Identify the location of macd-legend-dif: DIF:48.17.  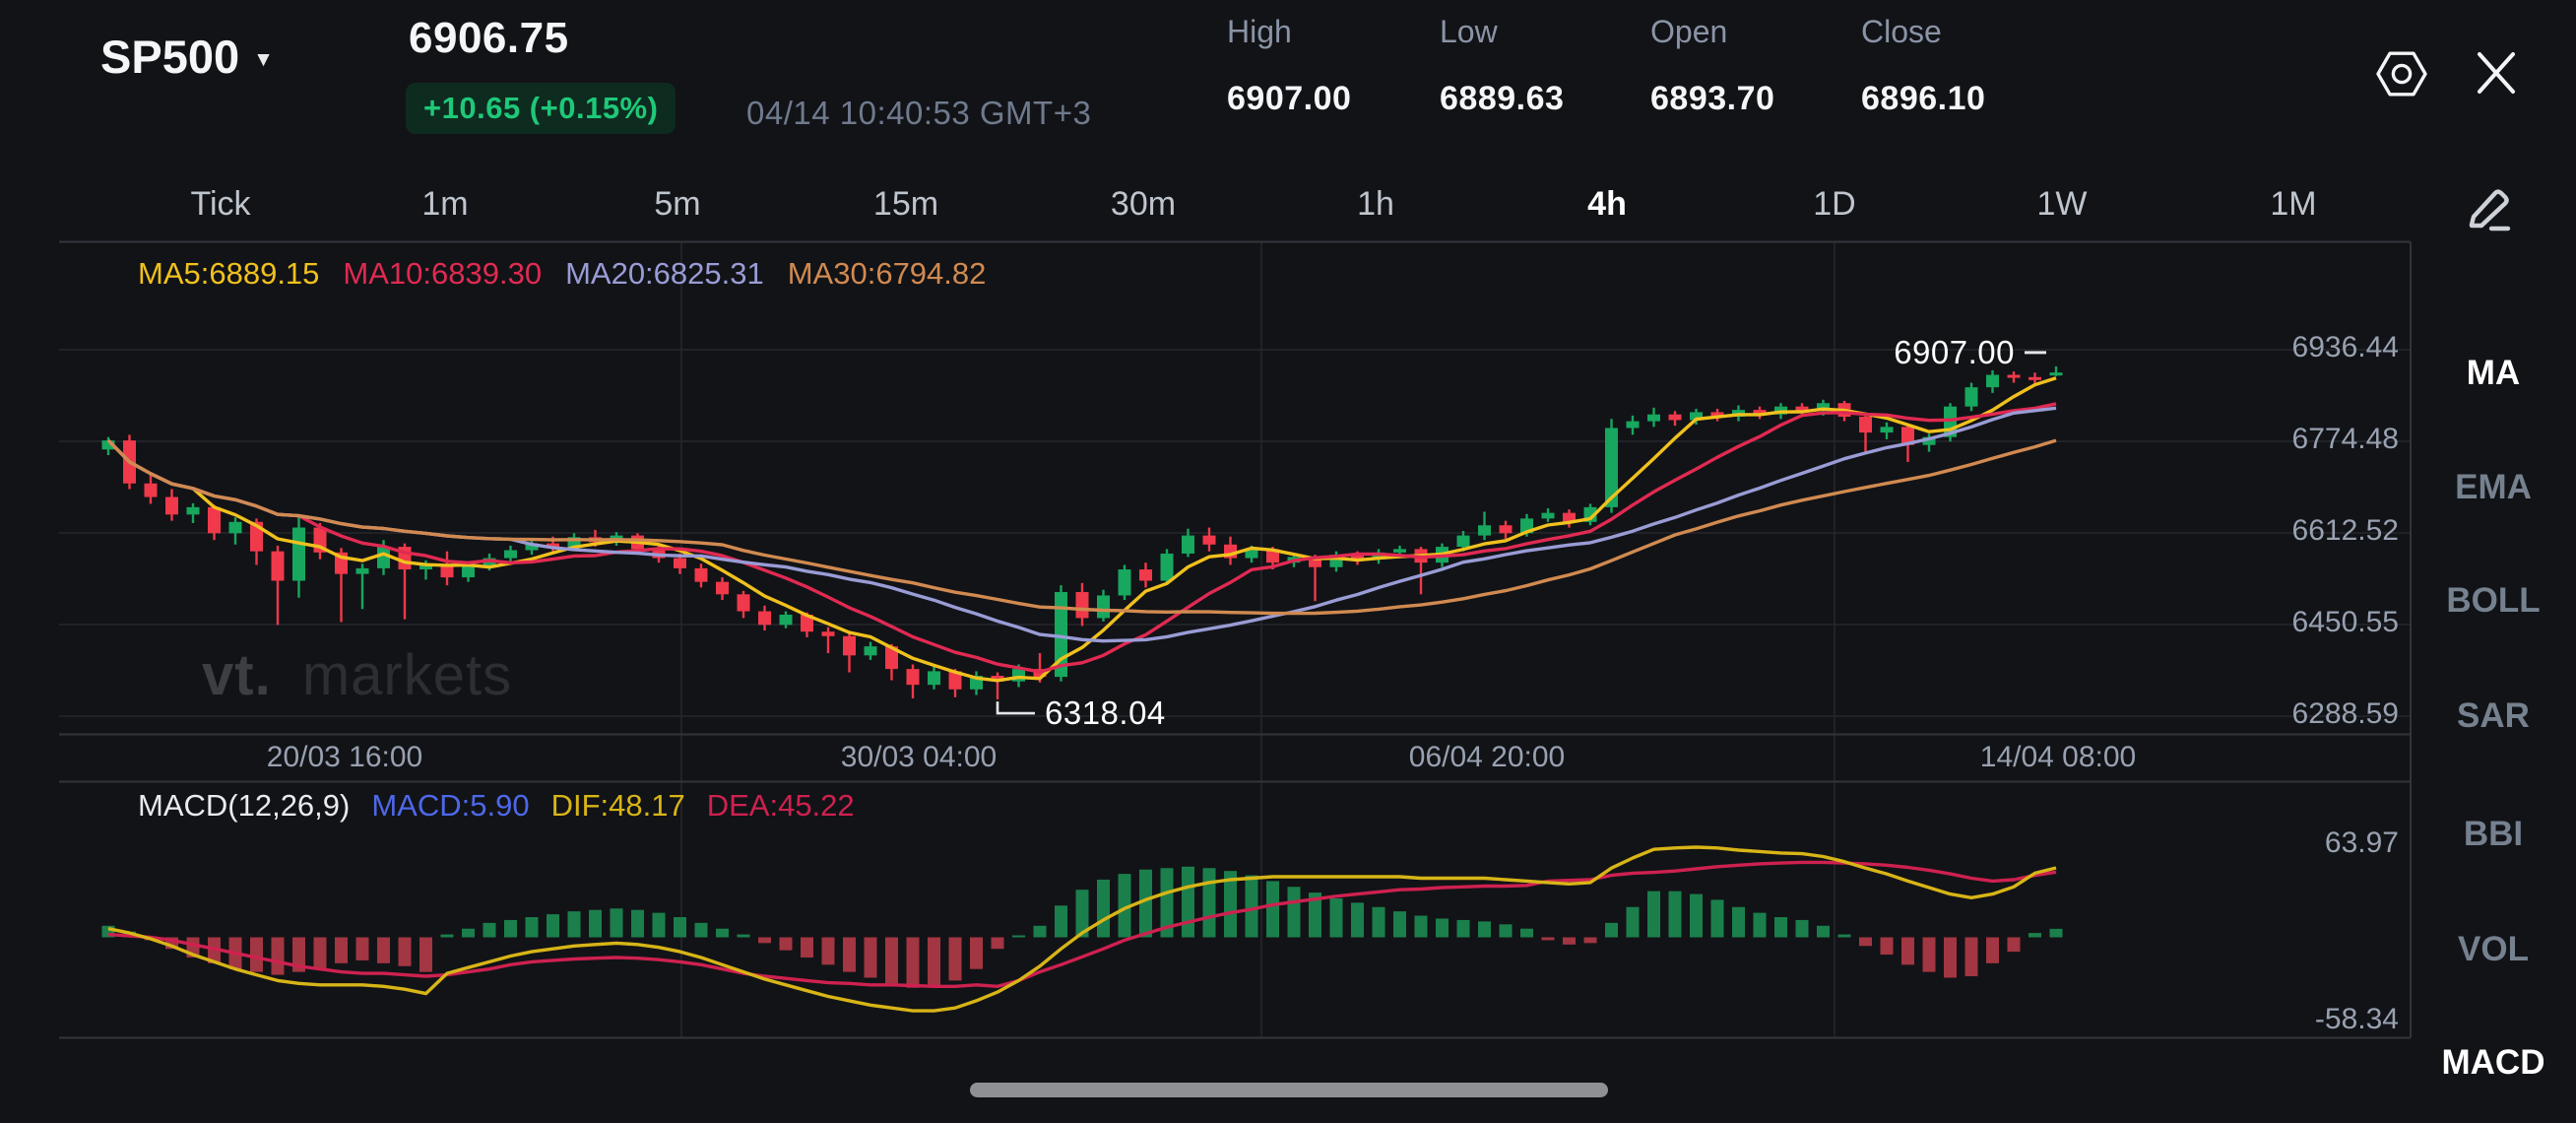
(617, 805).